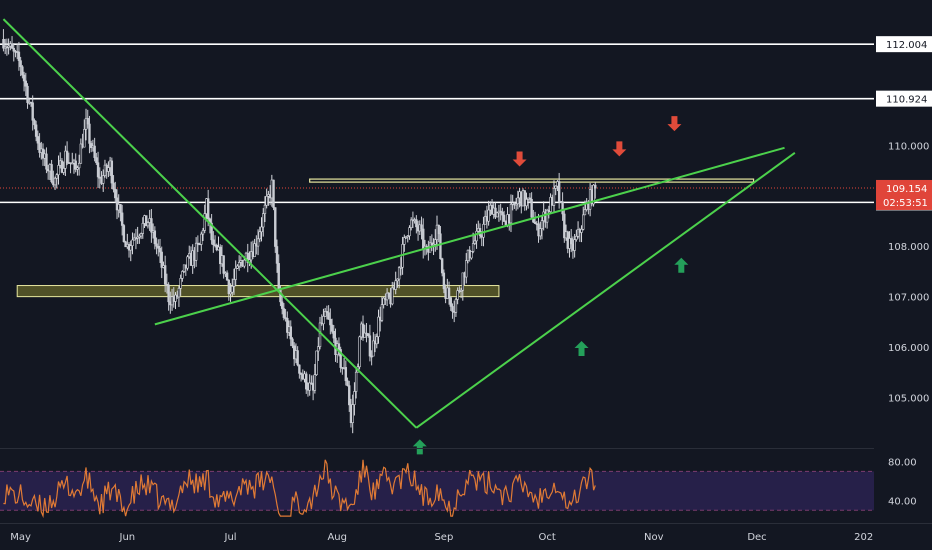  What do you see at coordinates (904, 98) in the screenshot?
I see `level-badge` at bounding box center [904, 98].